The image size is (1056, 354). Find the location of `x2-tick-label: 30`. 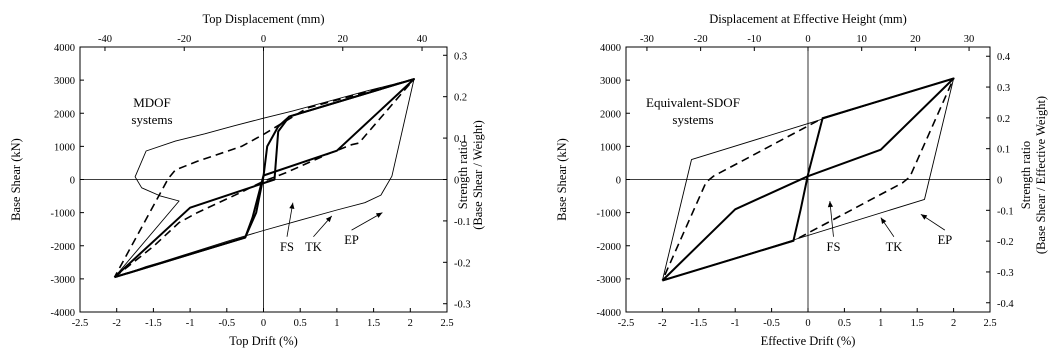

x2-tick-label: 30 is located at coordinates (969, 39).